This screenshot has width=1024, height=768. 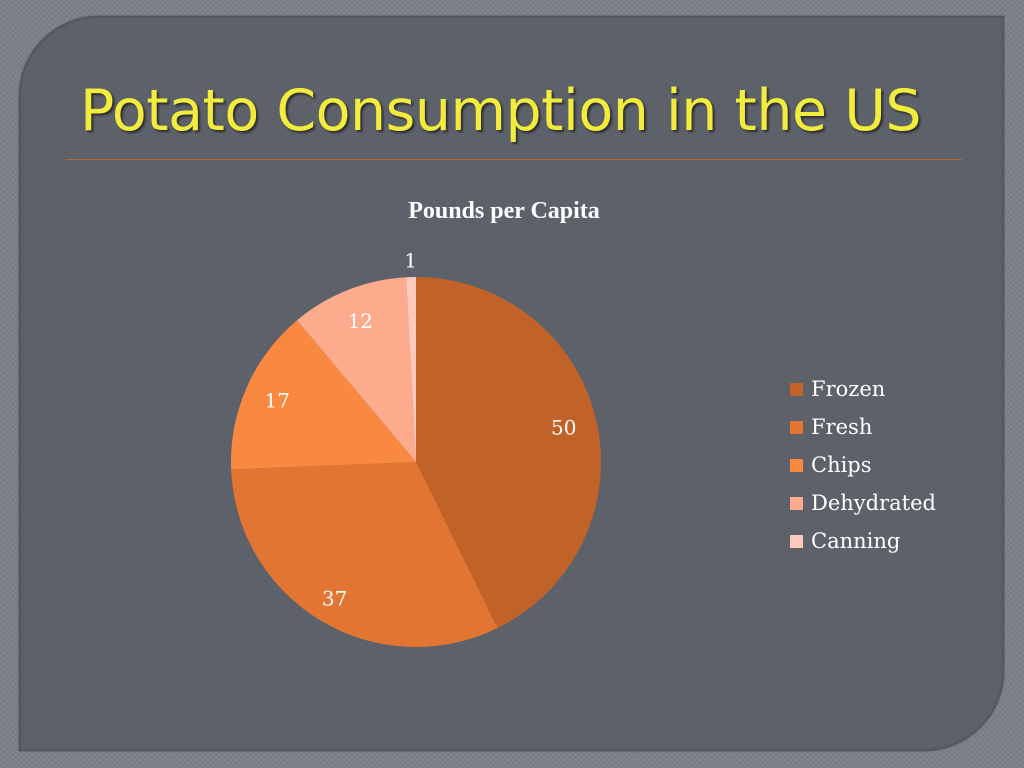 I want to click on legend-label-frozen: Frozen, so click(x=848, y=389).